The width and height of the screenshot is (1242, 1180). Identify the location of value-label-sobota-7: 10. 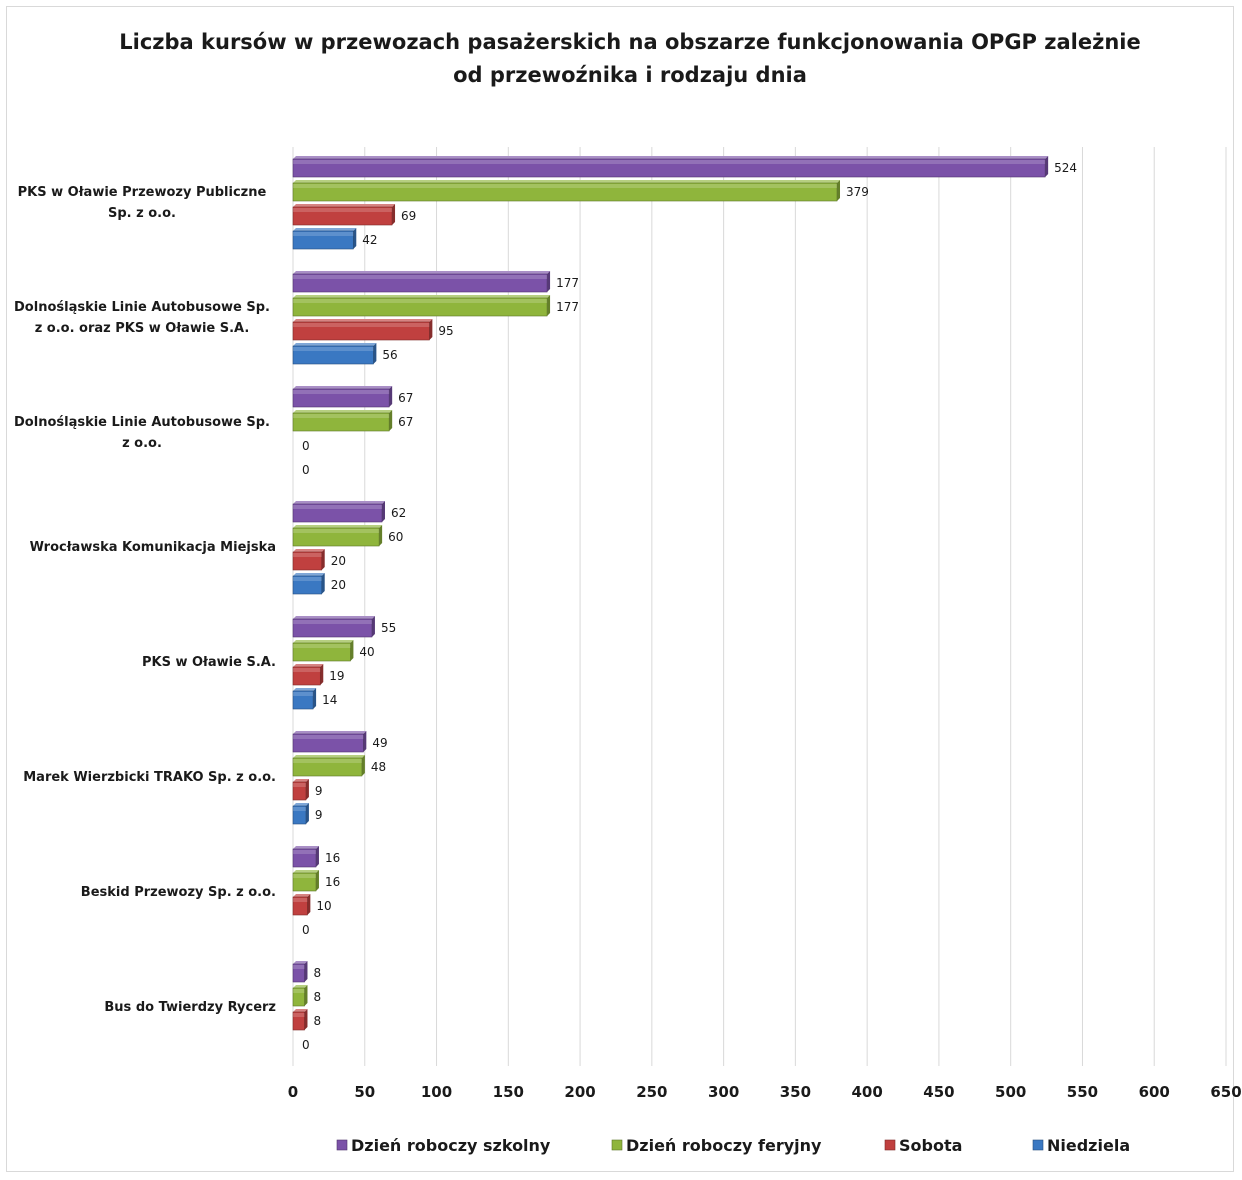
(323, 906).